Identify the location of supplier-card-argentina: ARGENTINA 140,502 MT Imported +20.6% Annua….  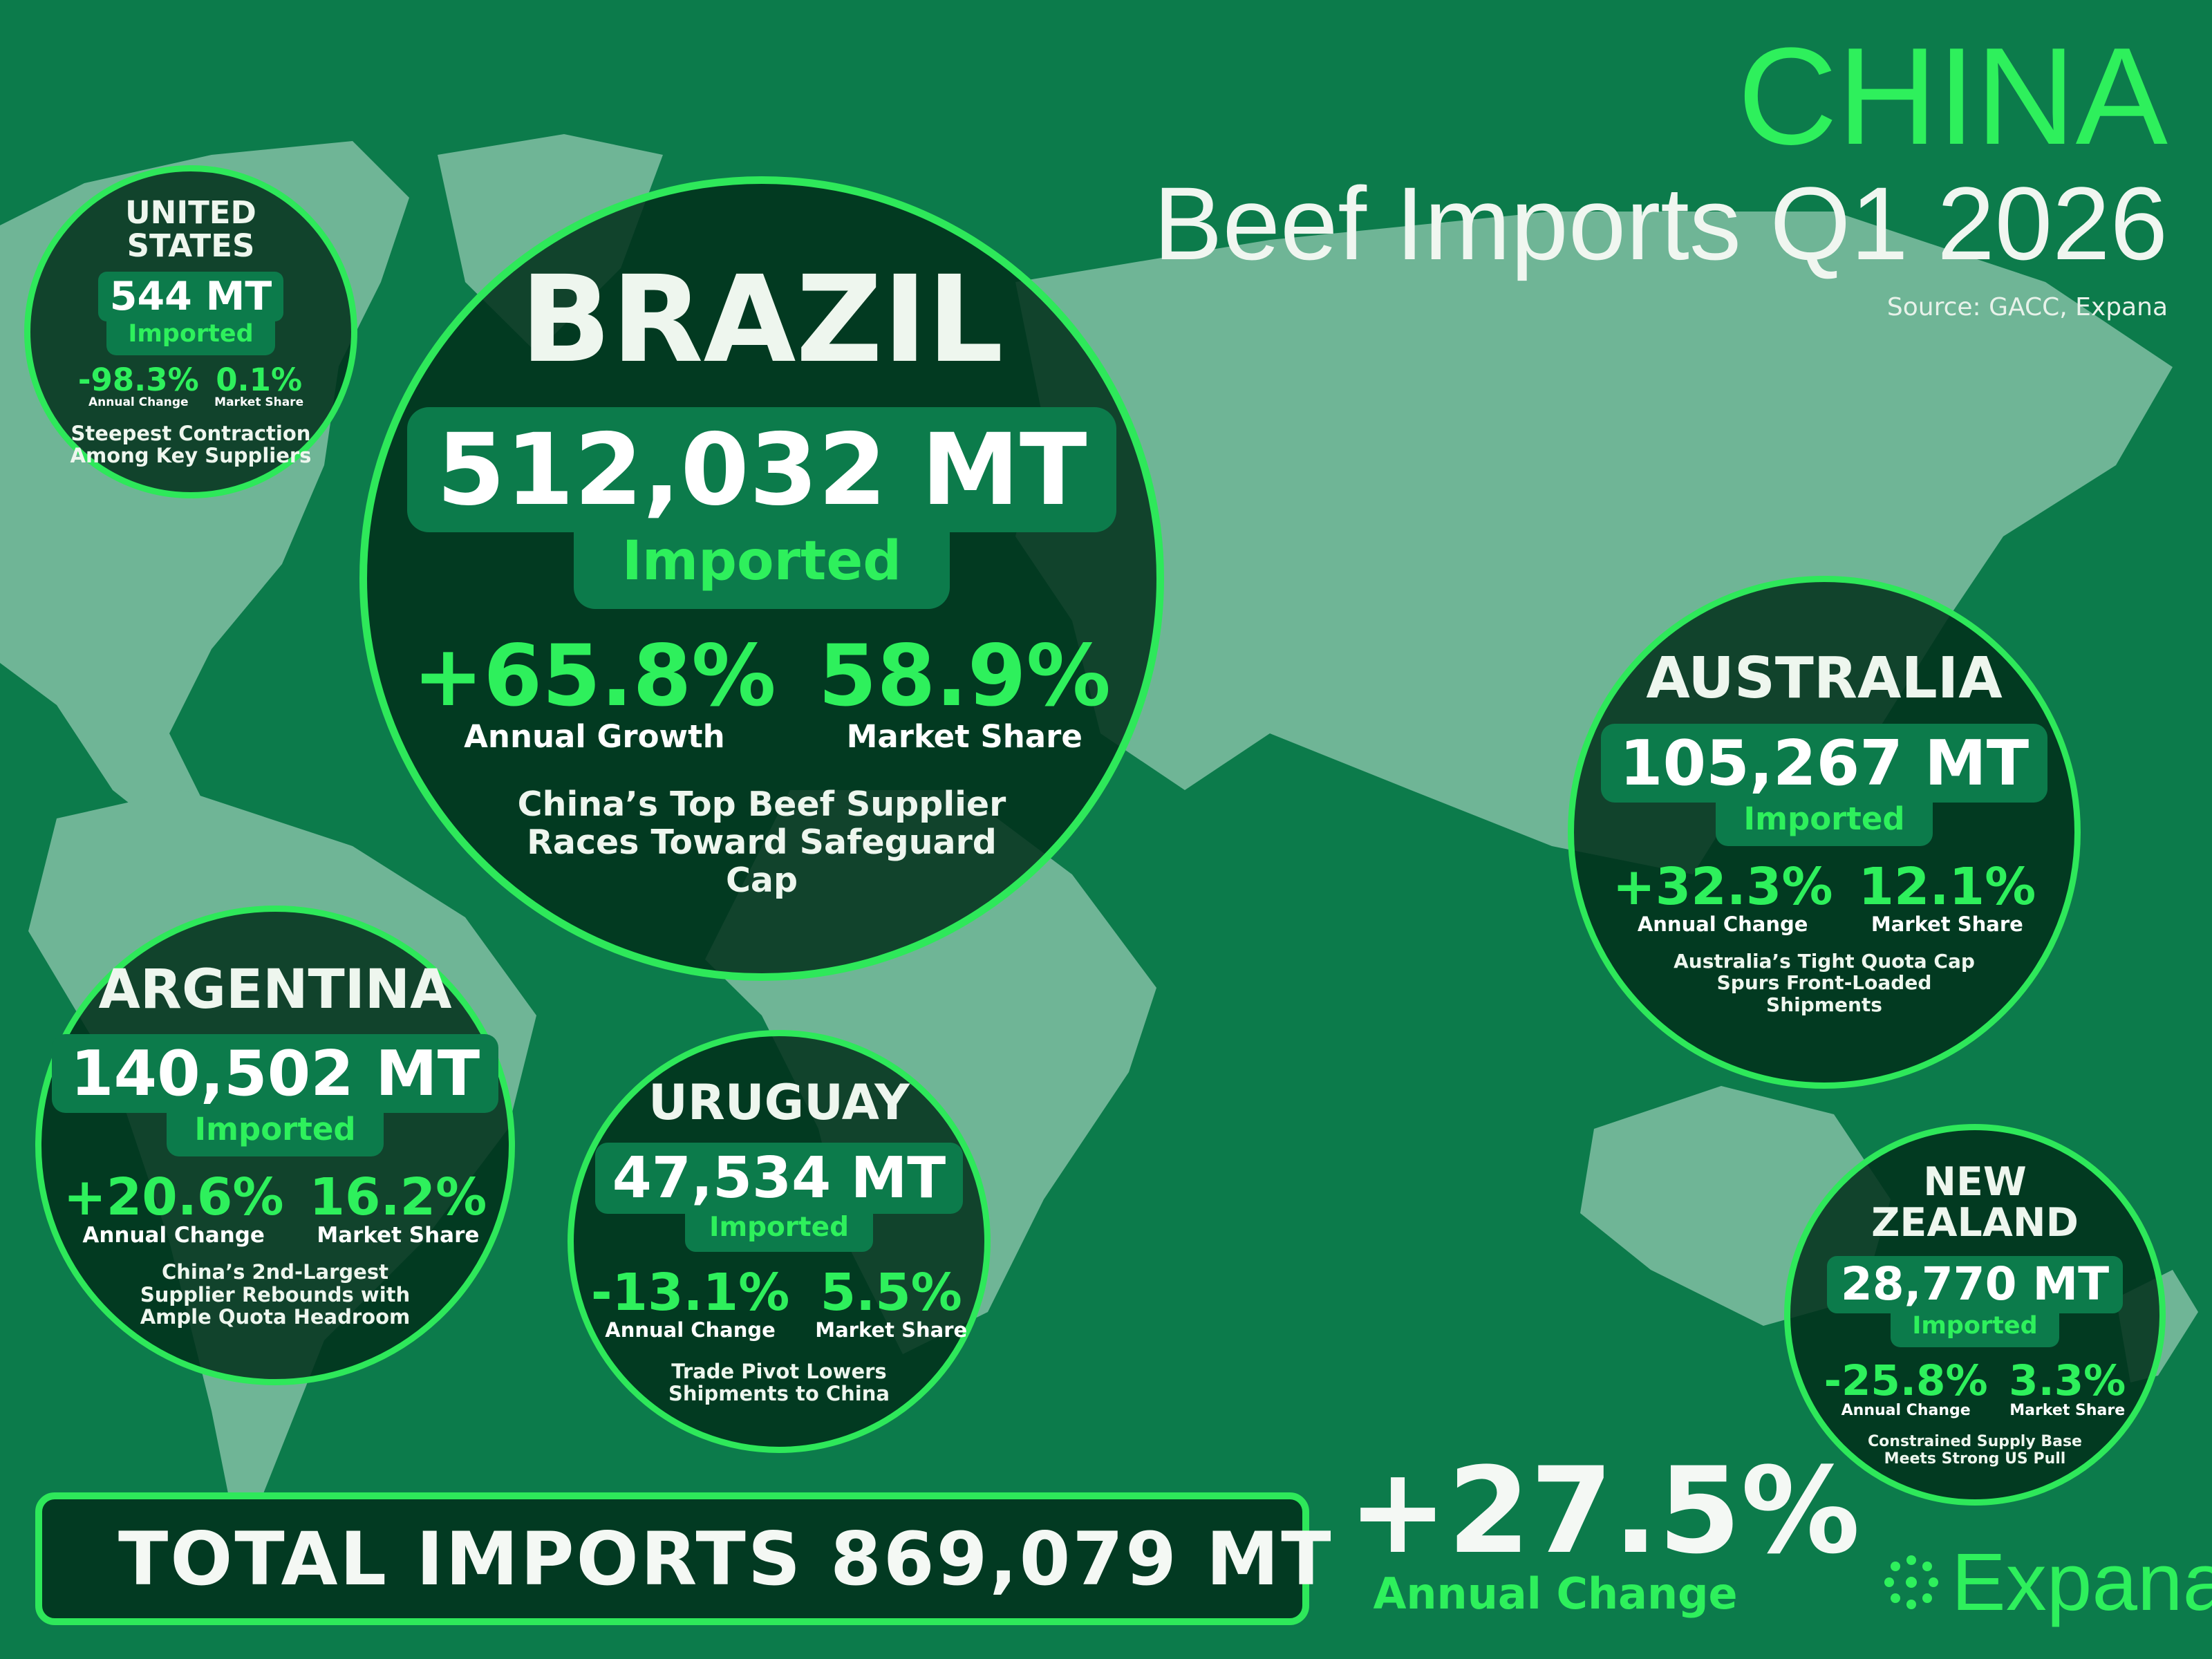
(275, 1145).